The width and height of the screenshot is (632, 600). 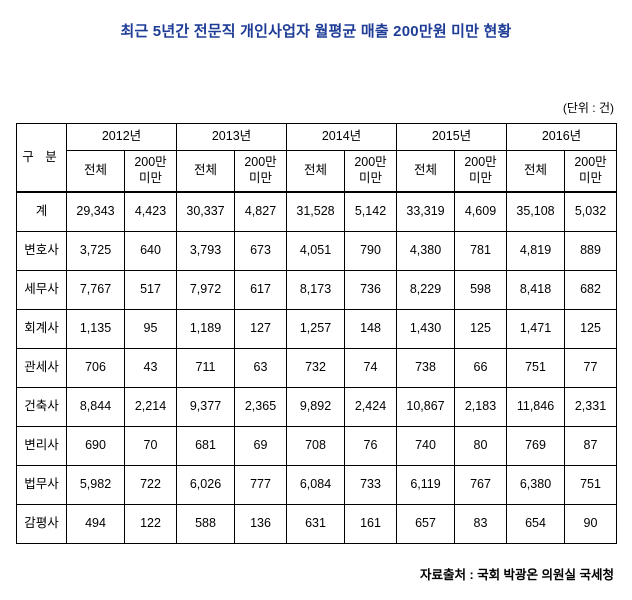 What do you see at coordinates (260, 407) in the screenshot?
I see `table-cell: 2,365` at bounding box center [260, 407].